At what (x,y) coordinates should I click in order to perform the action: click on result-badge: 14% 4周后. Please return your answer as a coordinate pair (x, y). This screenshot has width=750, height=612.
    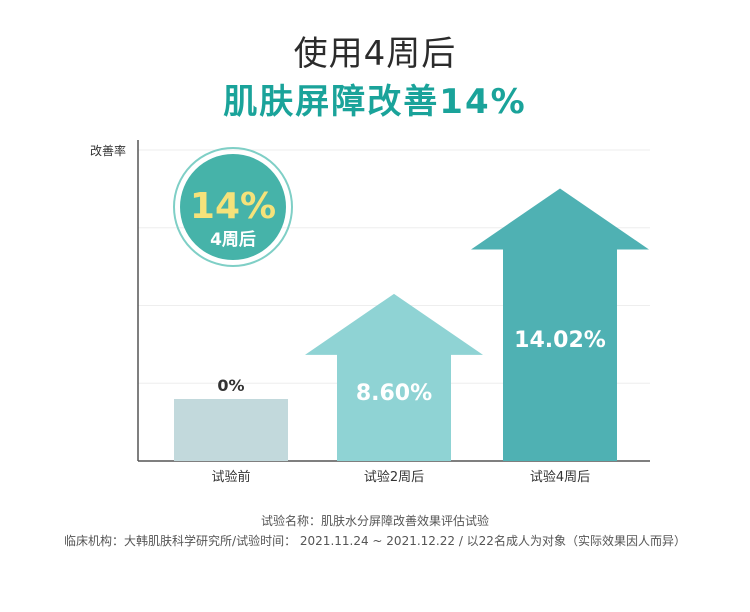
    Looking at the image, I should click on (233, 207).